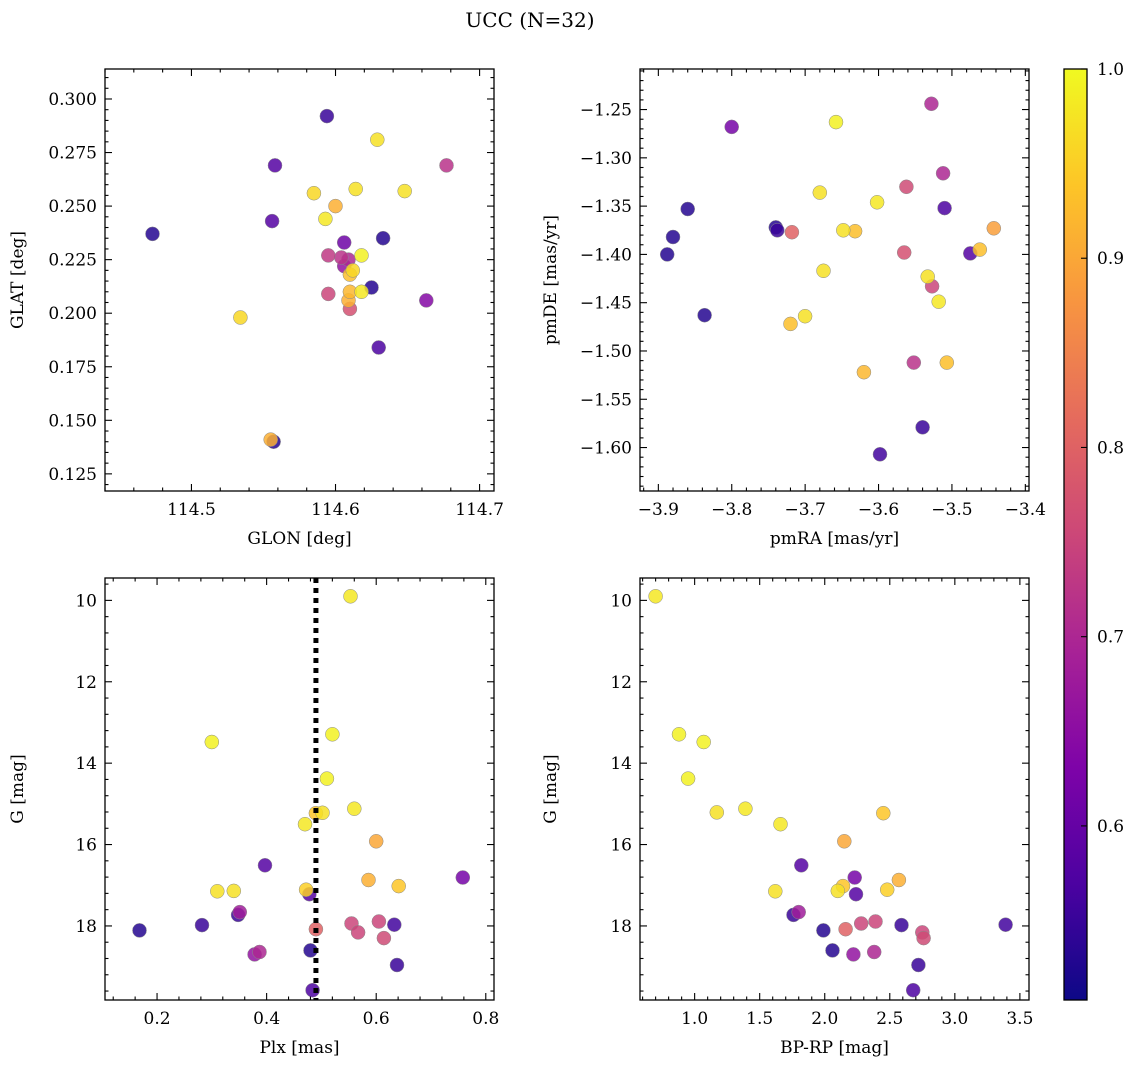  I want to click on y-tick-label: 0.175, so click(72, 368).